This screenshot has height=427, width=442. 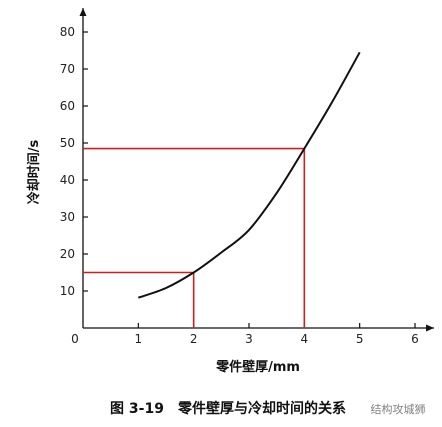 I want to click on y-tick-label-40: 40, so click(x=67, y=180).